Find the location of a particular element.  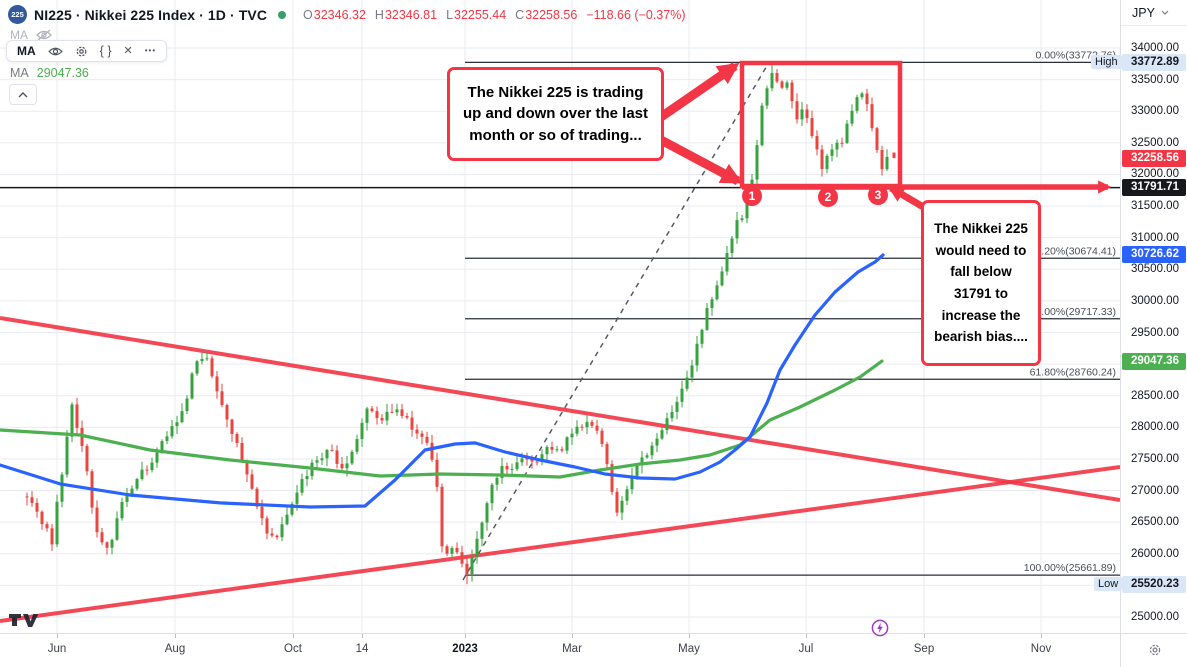

price-tick-label: 28500.00 is located at coordinates (1155, 395).